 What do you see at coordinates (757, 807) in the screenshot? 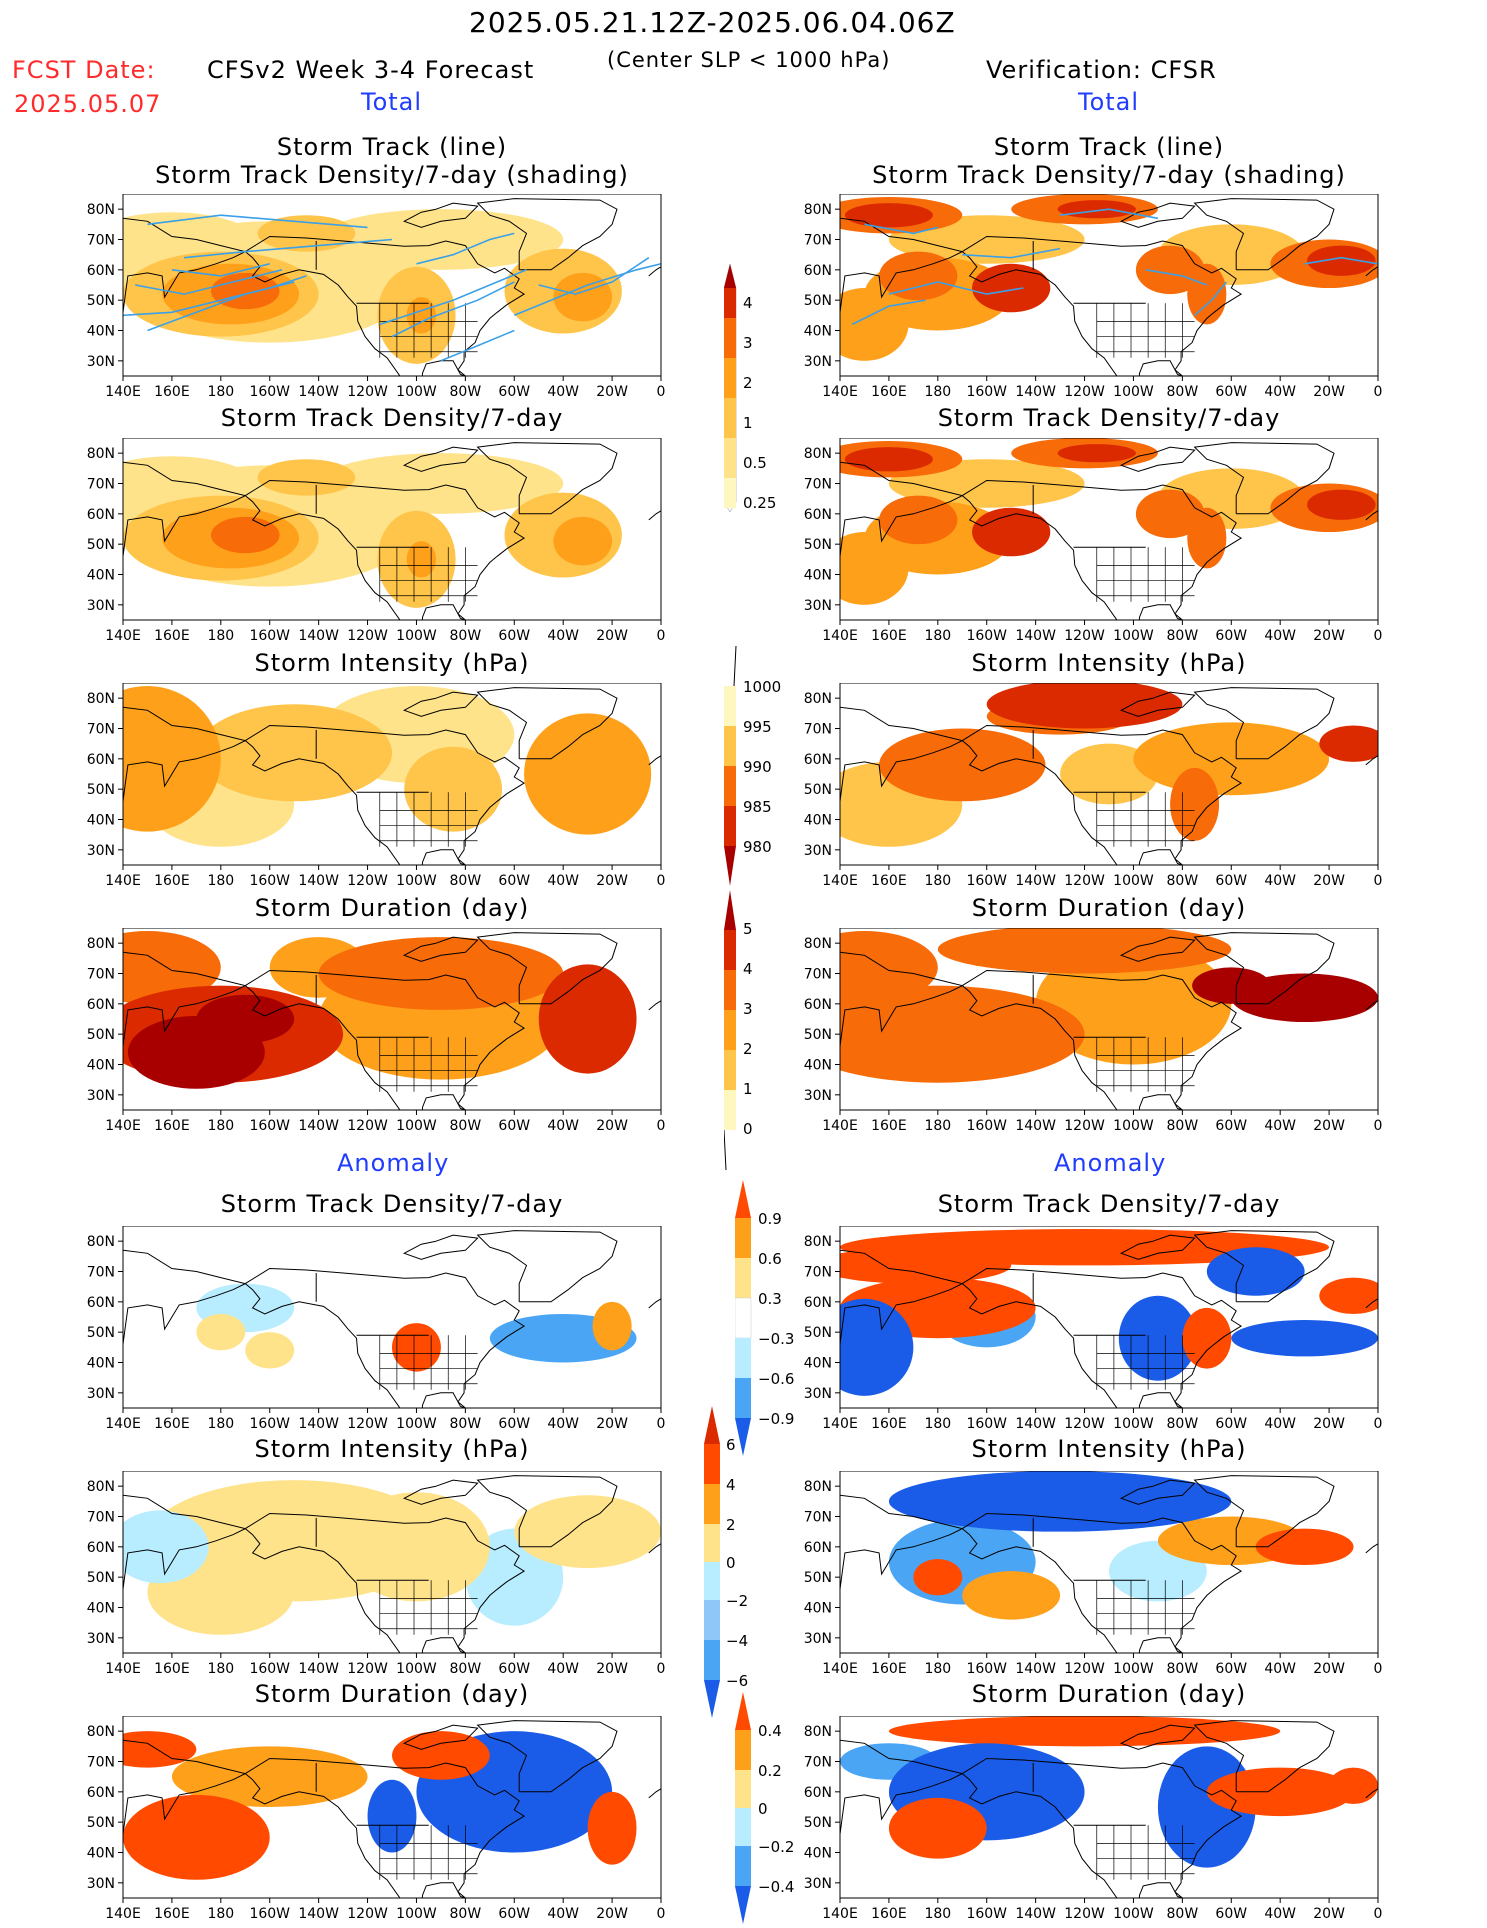
I see `cb-int-3: 985` at bounding box center [757, 807].